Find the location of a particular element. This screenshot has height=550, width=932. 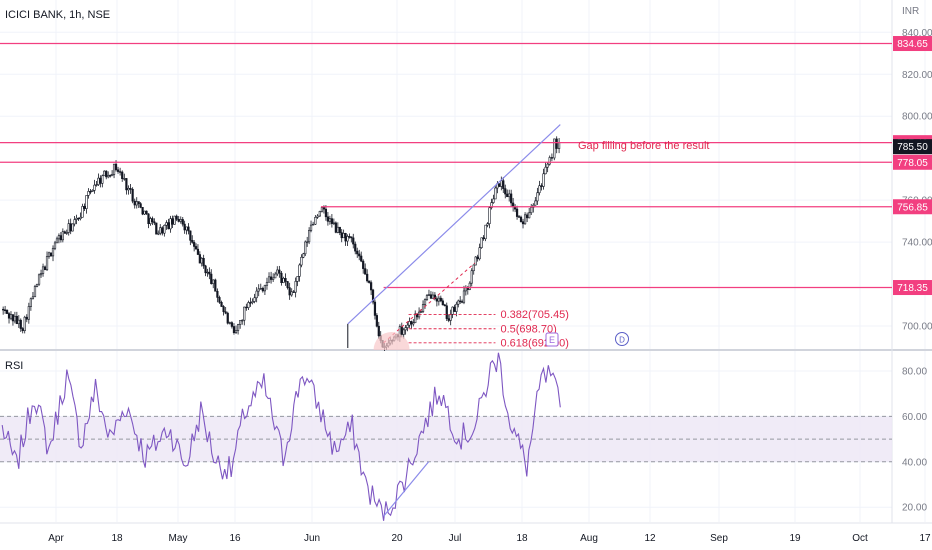

dividend-marker: D is located at coordinates (622, 339).